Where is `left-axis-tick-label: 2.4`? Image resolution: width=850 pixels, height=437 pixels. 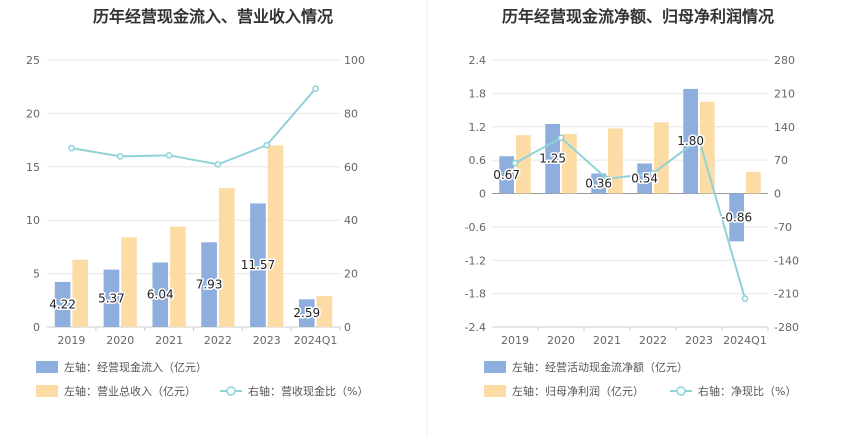 left-axis-tick-label: 2.4 is located at coordinates (478, 60).